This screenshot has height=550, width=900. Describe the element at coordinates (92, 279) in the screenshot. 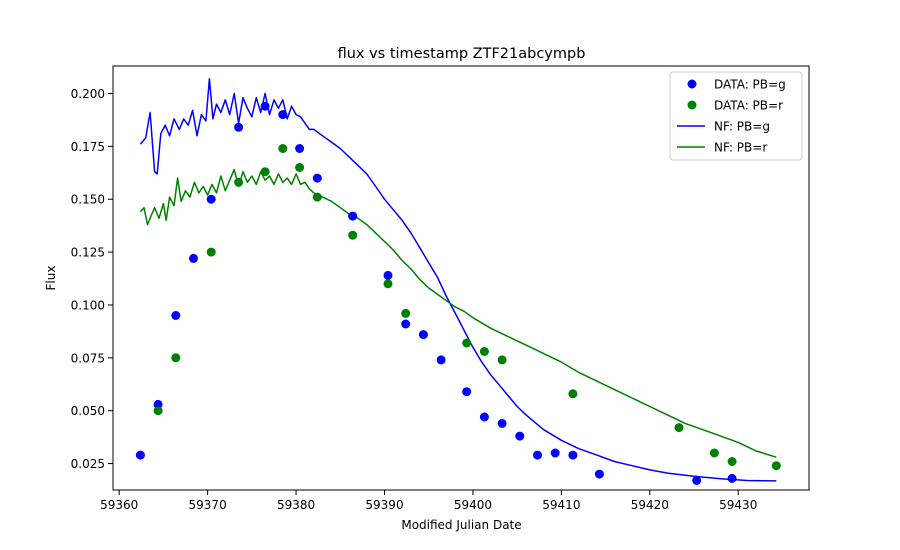

I see `y-axis-ticks: 0.025 0.050 0.075 0.100 0.125 0.150 0.175 0.200` at that location.